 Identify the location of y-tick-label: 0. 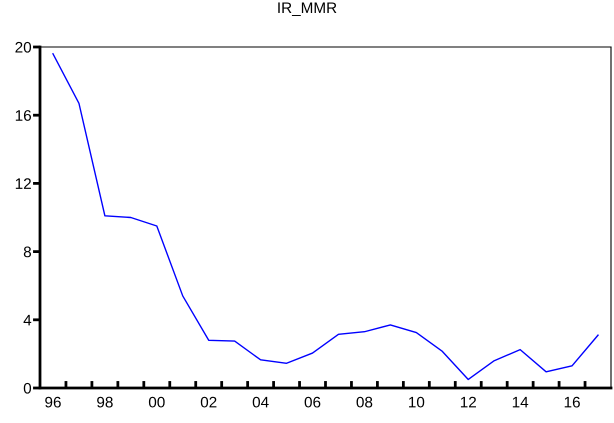
(28, 388).